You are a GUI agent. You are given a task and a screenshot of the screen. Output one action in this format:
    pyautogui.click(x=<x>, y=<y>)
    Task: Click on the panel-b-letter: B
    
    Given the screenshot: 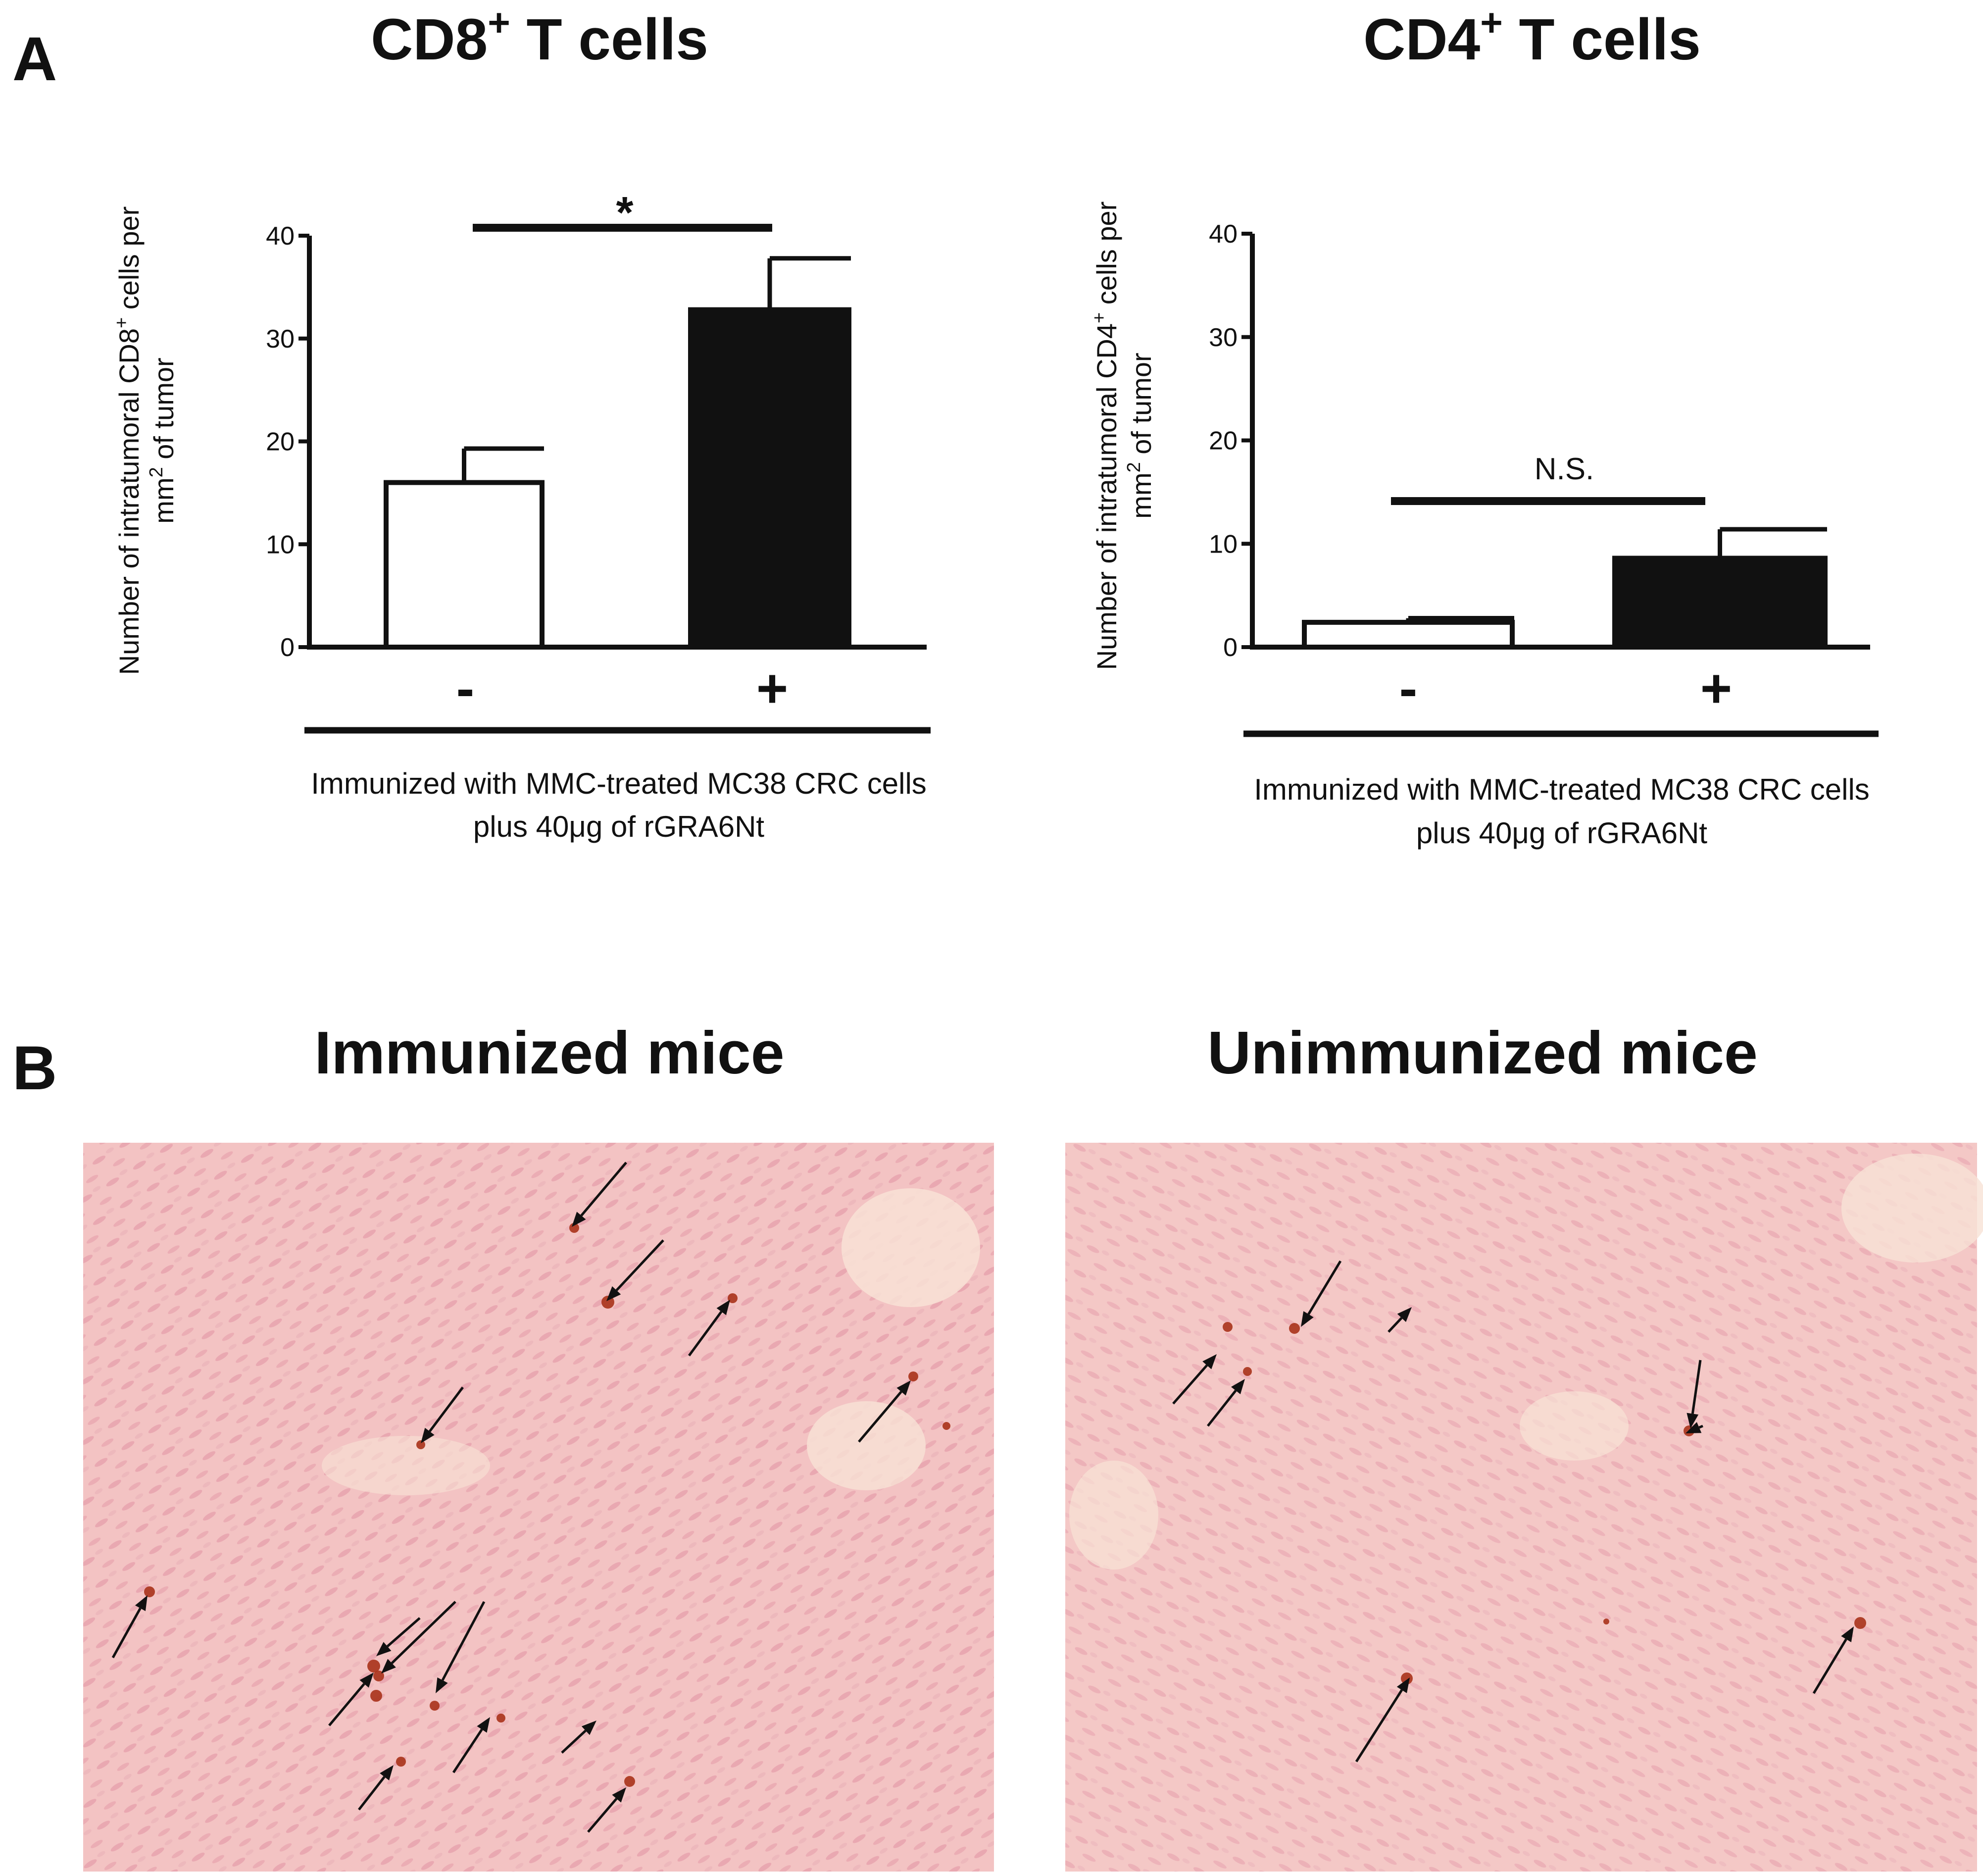 What is the action you would take?
    pyautogui.click(x=34, y=1068)
    